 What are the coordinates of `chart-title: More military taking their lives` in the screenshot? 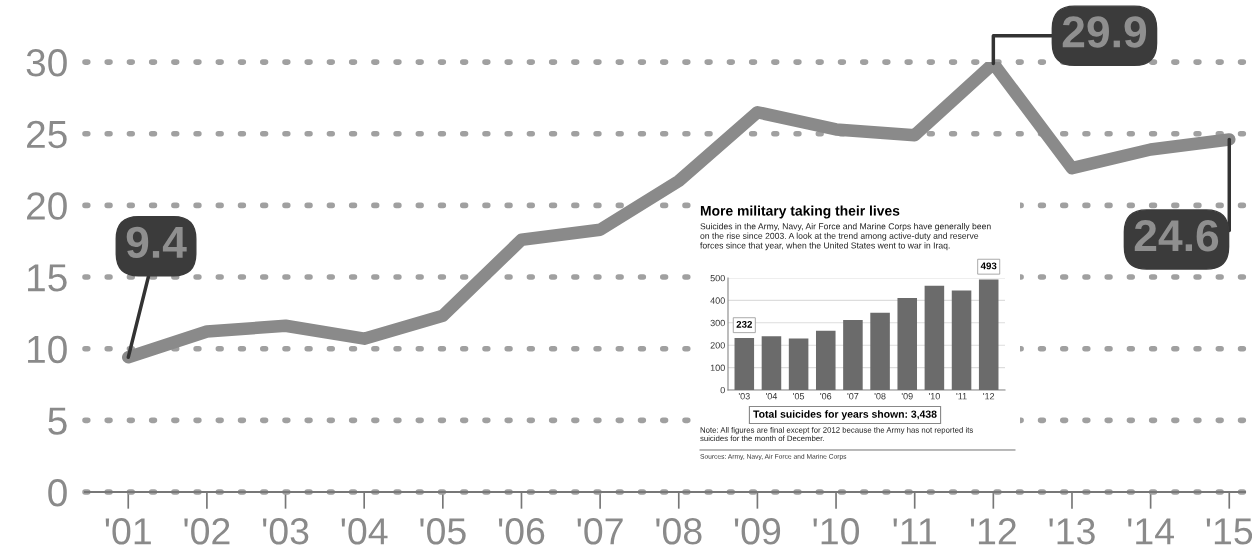 It's located at (800, 212).